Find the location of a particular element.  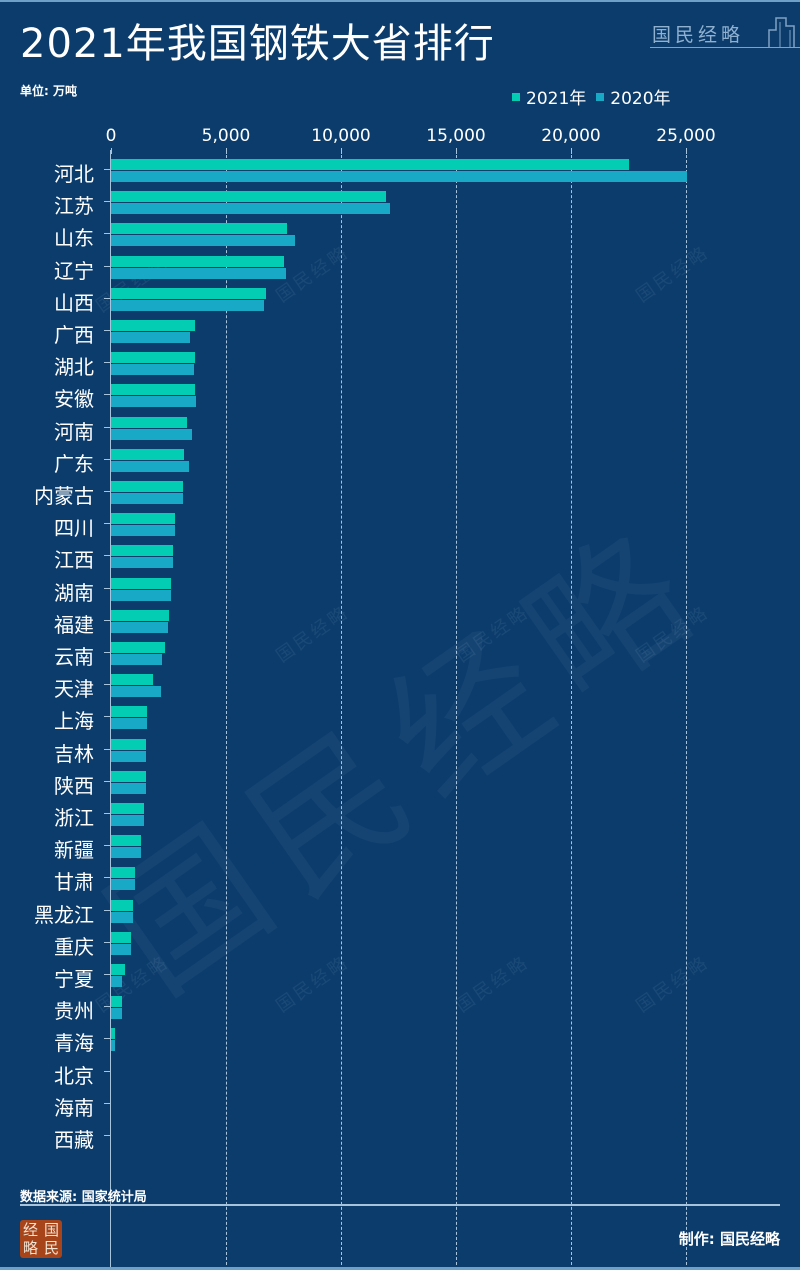

x-tick-label: 15,000 is located at coordinates (456, 136).